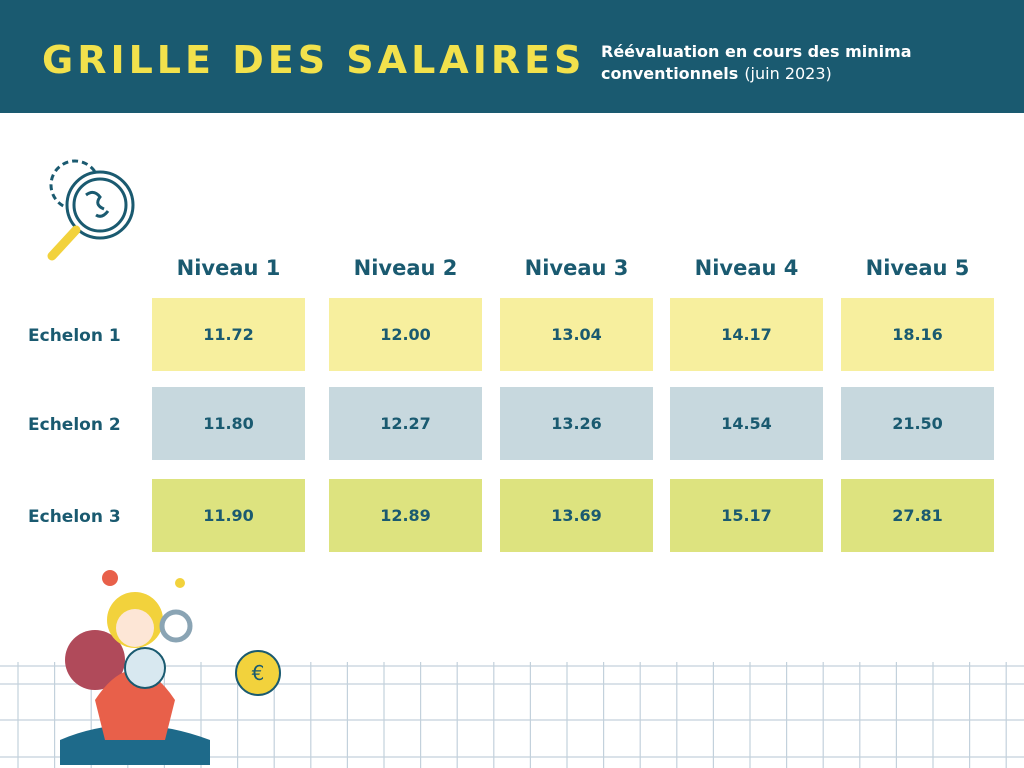 The height and width of the screenshot is (768, 1024). I want to click on salary-cell: 15.17, so click(746, 515).